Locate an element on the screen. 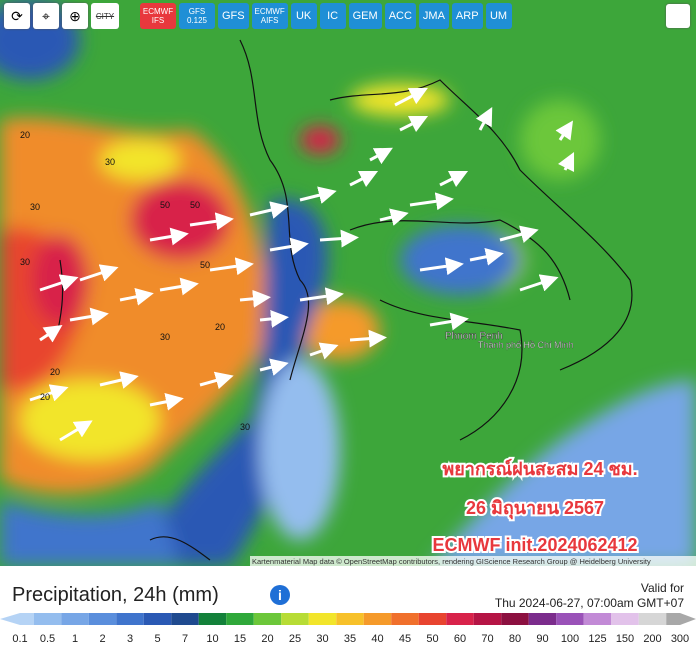 The image size is (696, 652). refresh-button: ⟳ is located at coordinates (17, 16).